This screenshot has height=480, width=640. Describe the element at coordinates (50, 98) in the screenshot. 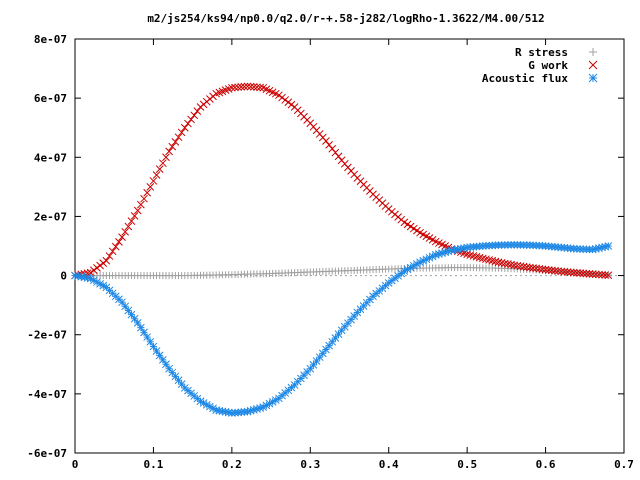

I see `y-tick-label: 6e-07` at that location.